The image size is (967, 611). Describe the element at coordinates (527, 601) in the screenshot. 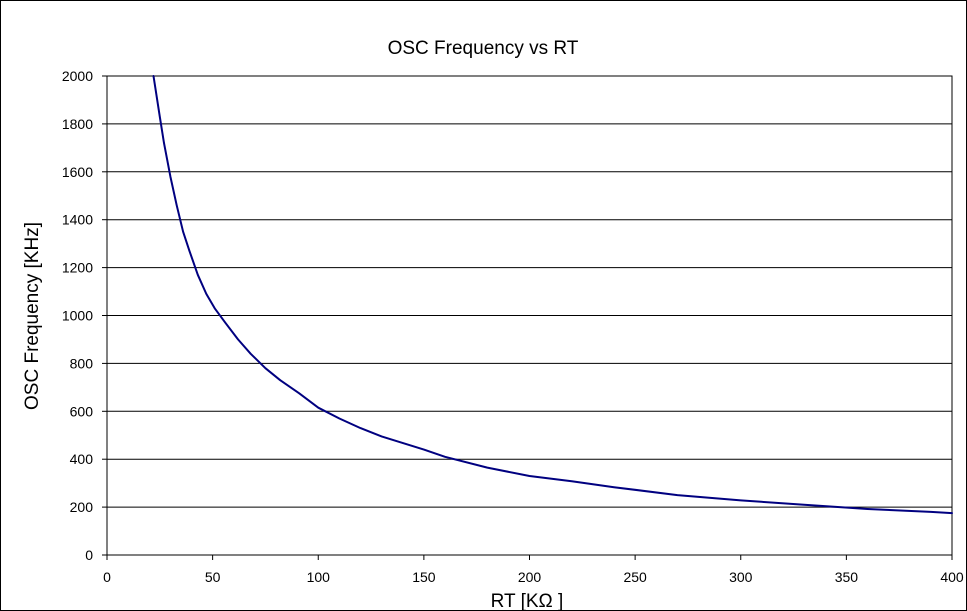

I see `x-axis-title: RT [KΩ ]` at that location.